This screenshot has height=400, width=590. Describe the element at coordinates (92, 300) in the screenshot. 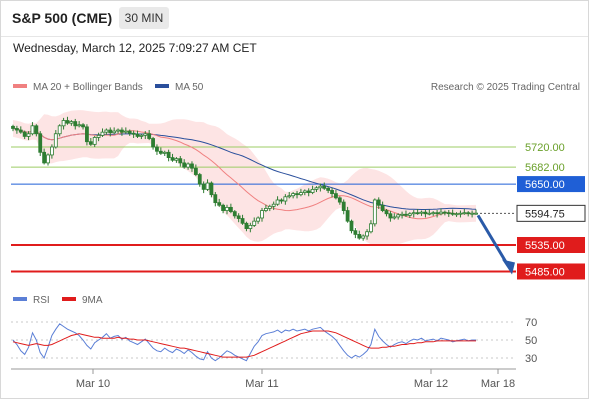

I see `rsi-ma-legend-label: 9MA` at that location.